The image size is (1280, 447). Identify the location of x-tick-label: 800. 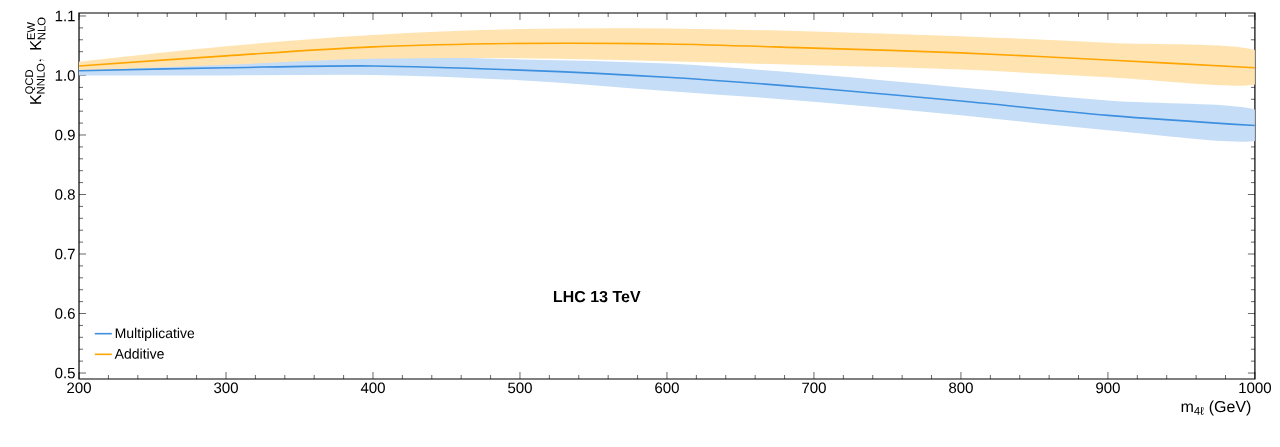
(961, 388).